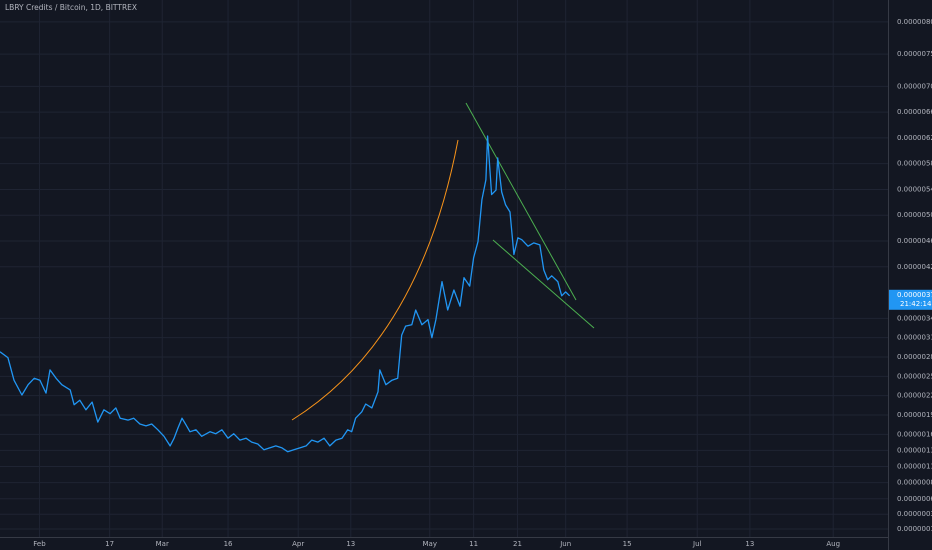 Image resolution: width=932 pixels, height=550 pixels. What do you see at coordinates (430, 544) in the screenshot?
I see `x-tick-label: May` at bounding box center [430, 544].